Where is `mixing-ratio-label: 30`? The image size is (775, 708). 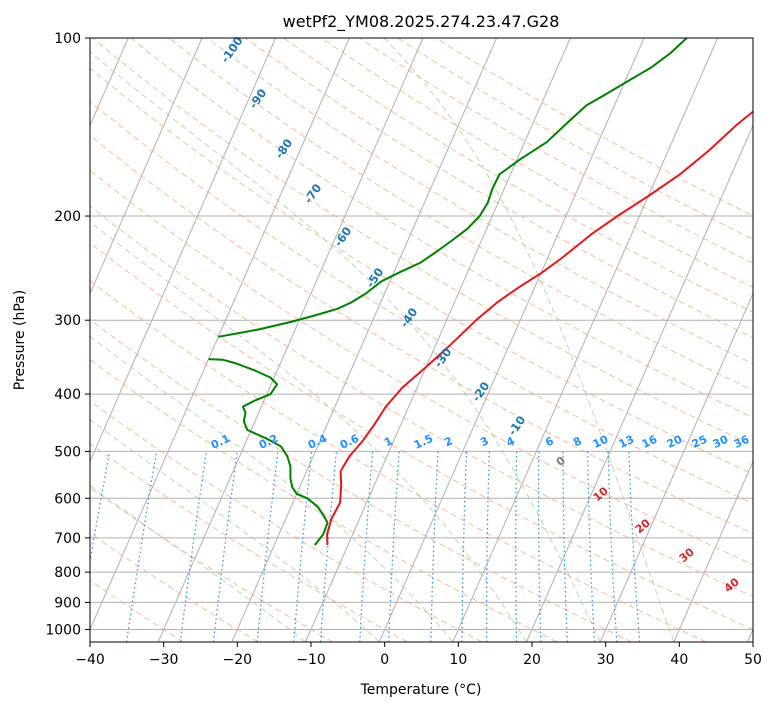 mixing-ratio-label: 30 is located at coordinates (721, 442).